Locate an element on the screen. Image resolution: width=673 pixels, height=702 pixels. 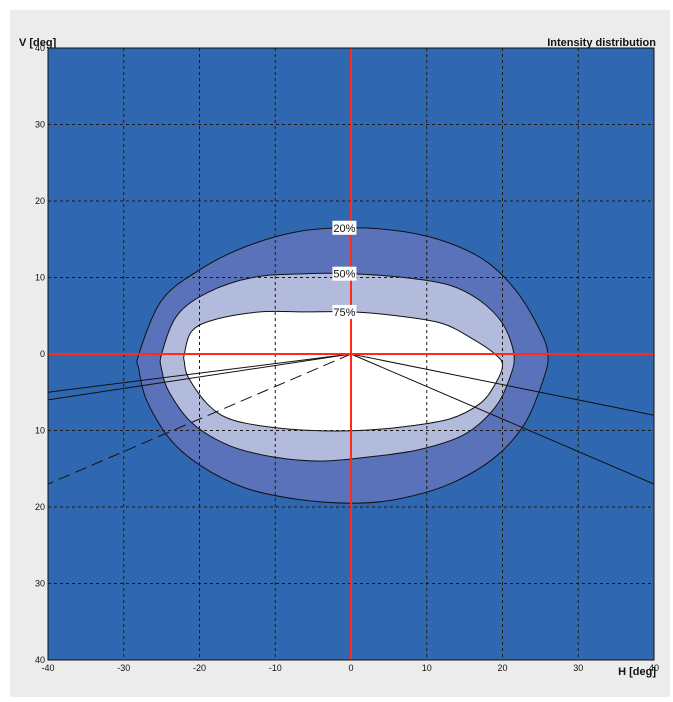
contour-75-percent is located at coordinates (343, 371).